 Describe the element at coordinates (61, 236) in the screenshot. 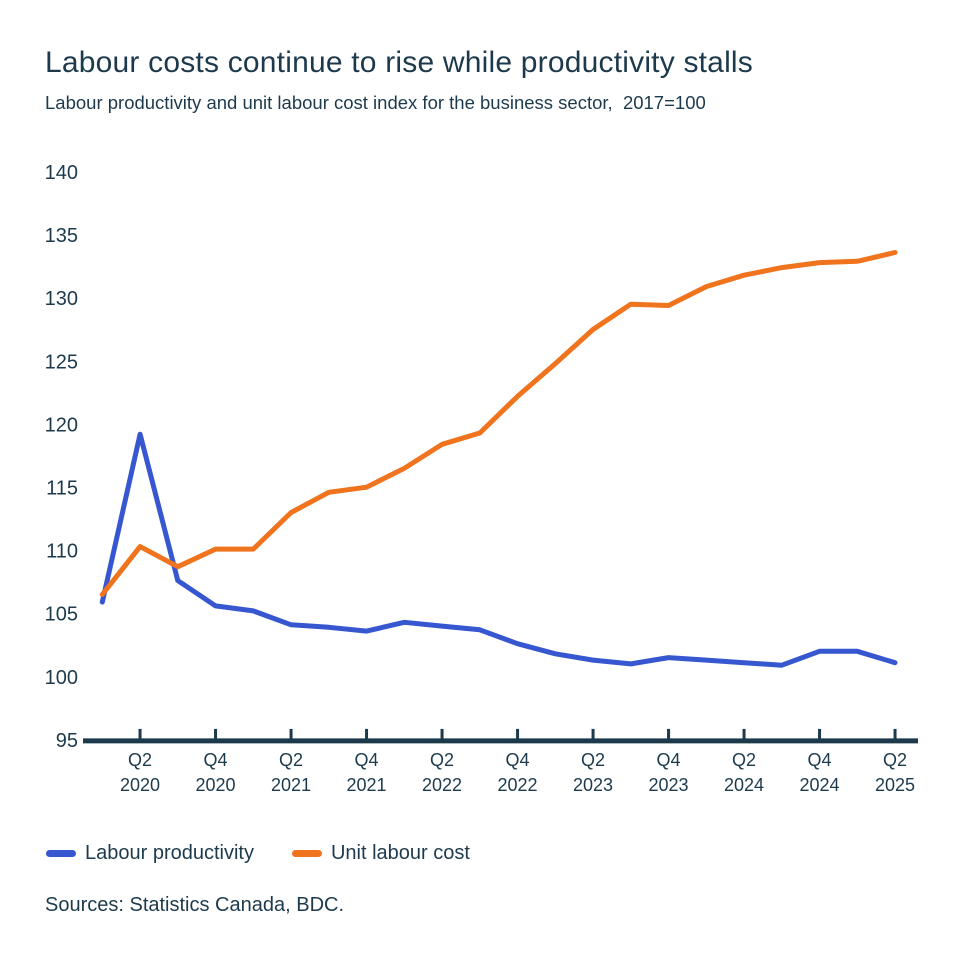

I see `y-axis-label: 135` at that location.